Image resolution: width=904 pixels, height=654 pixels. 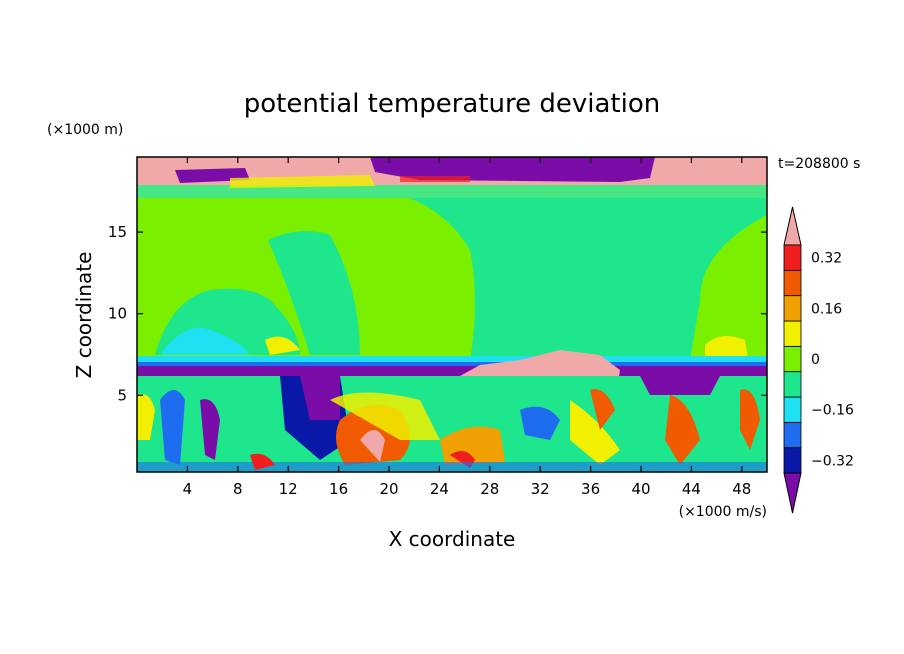 I want to click on field-top-purple, so click(x=512, y=169).